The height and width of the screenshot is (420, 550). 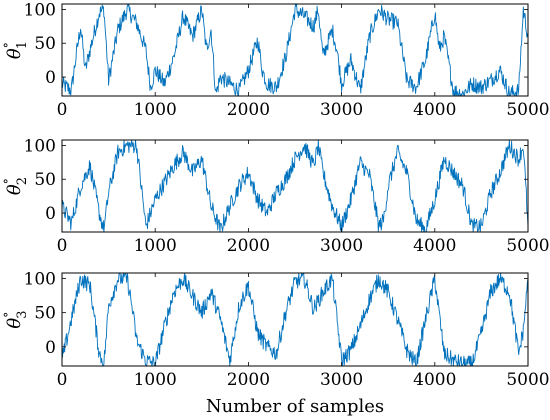 What do you see at coordinates (295, 406) in the screenshot?
I see `x-axis-label: Number of samples` at bounding box center [295, 406].